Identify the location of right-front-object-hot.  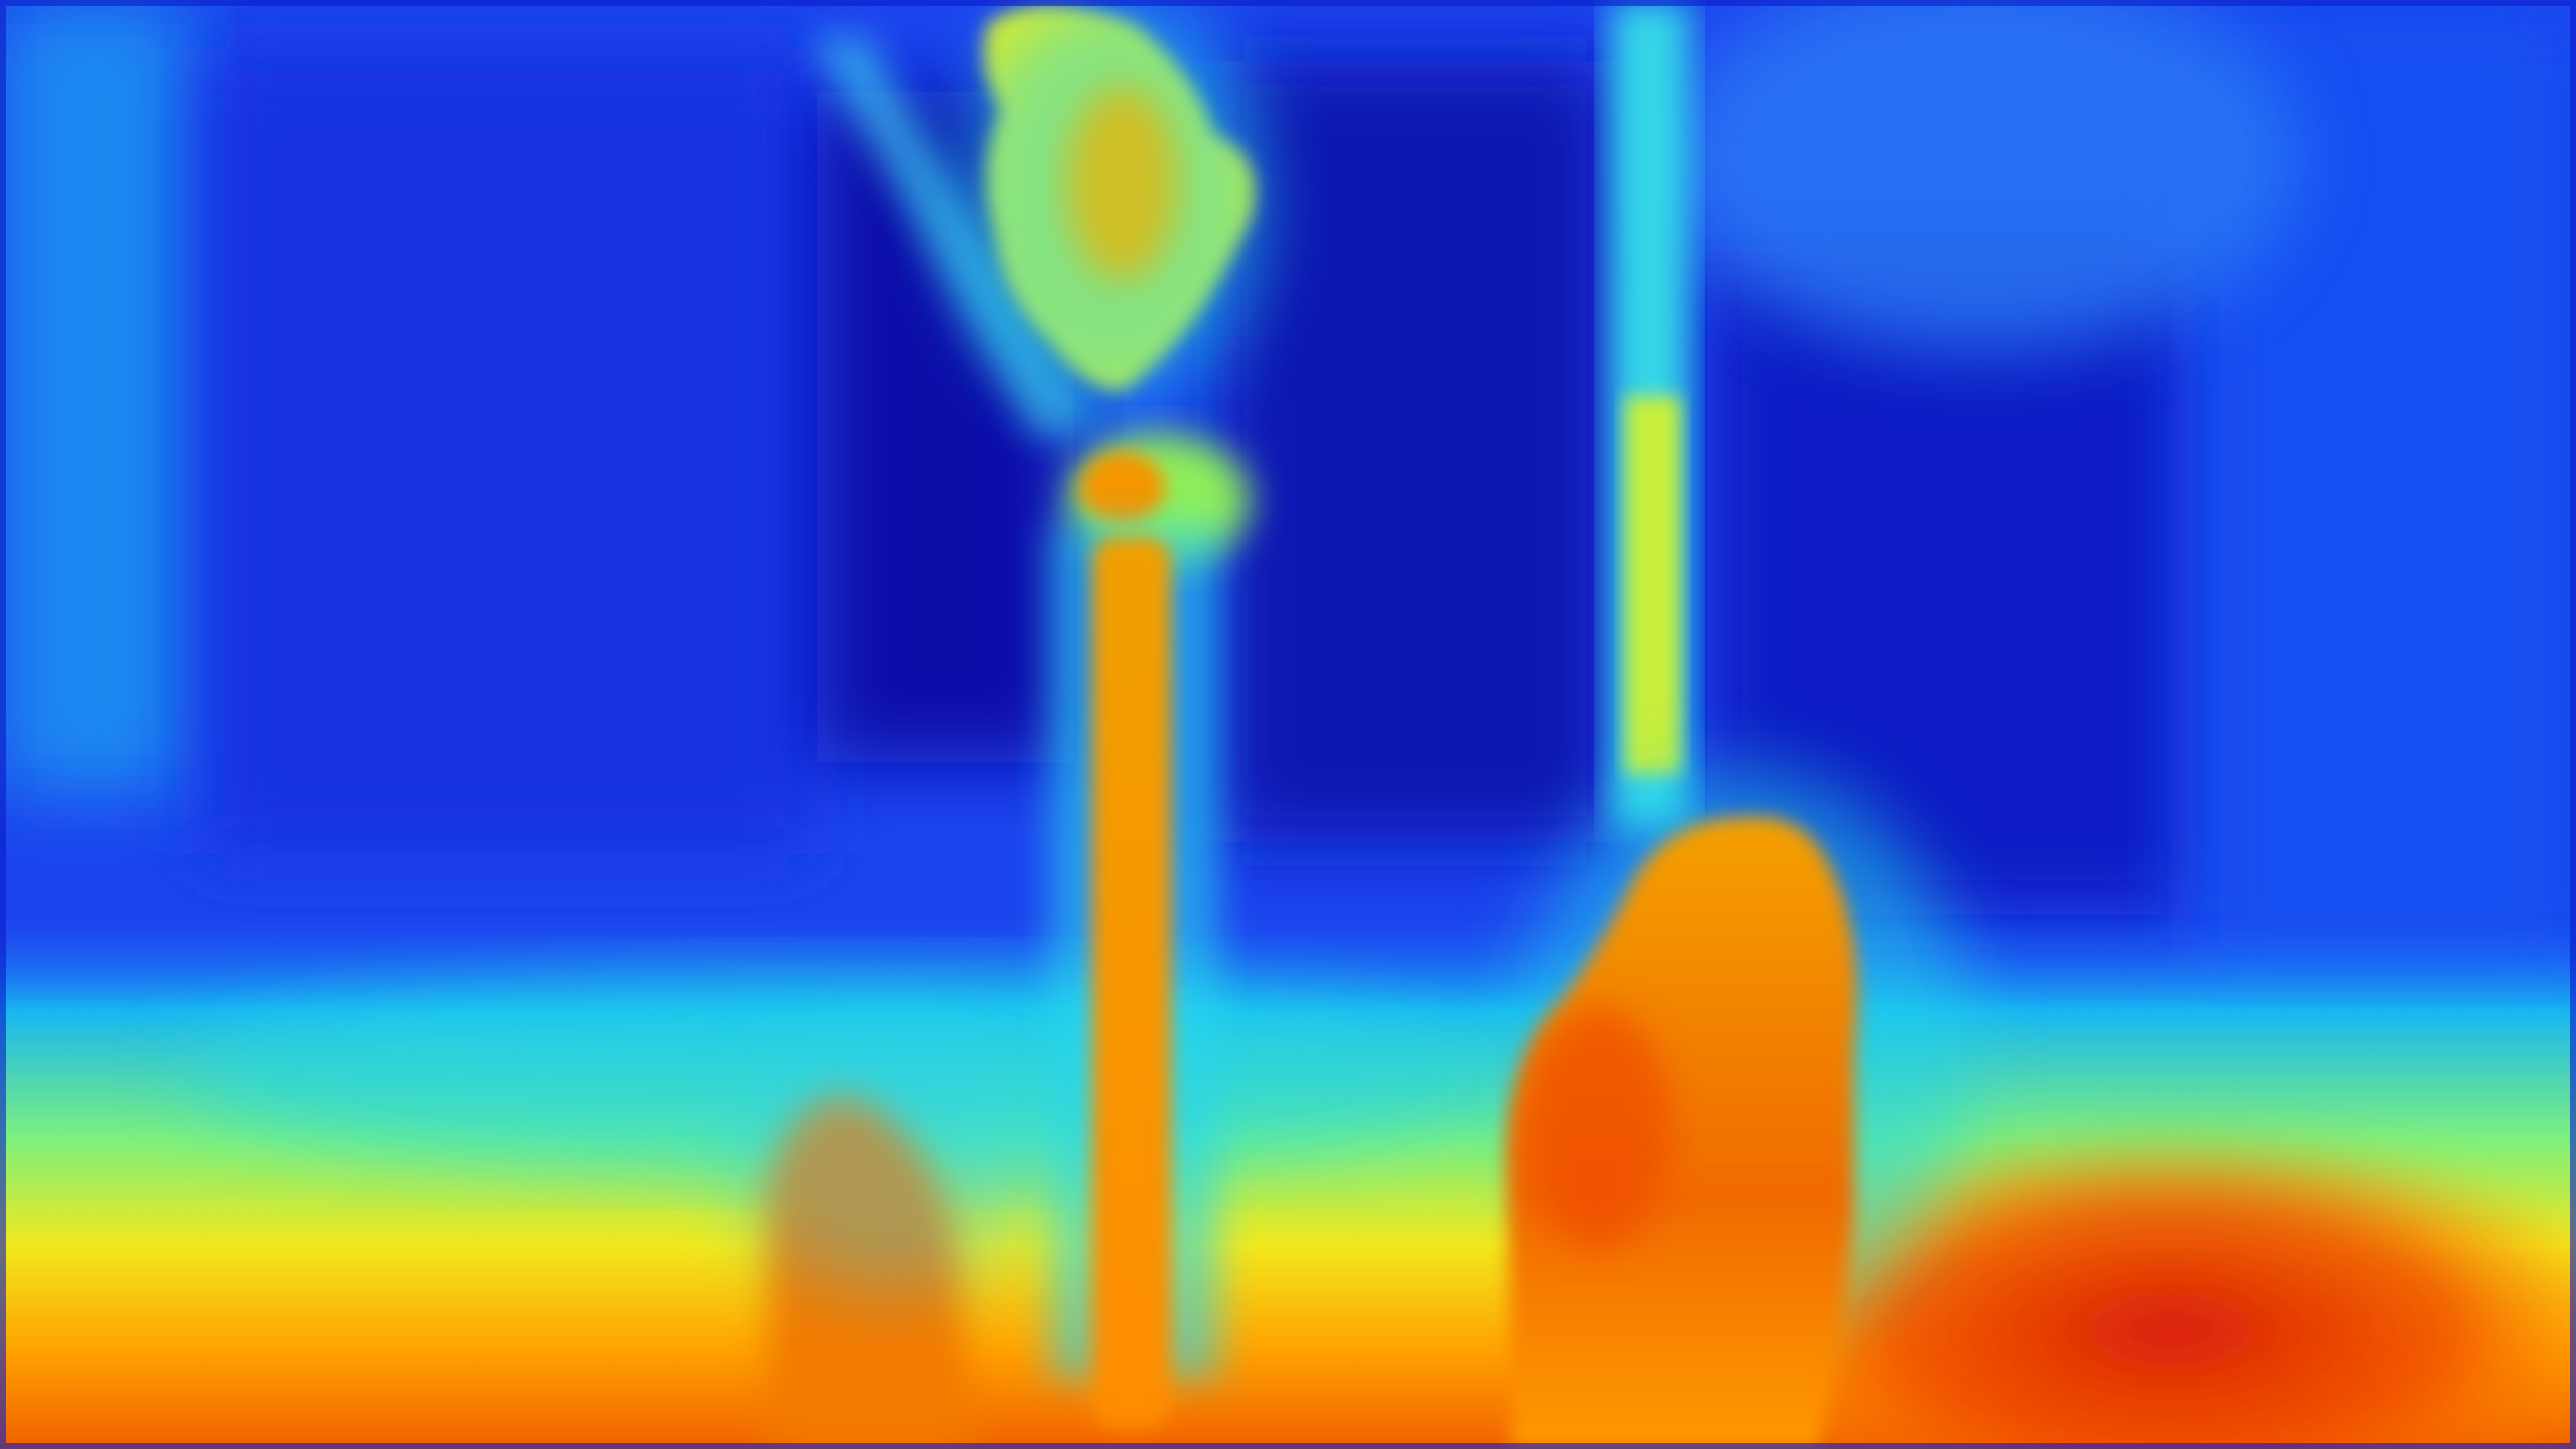
(1598, 1128).